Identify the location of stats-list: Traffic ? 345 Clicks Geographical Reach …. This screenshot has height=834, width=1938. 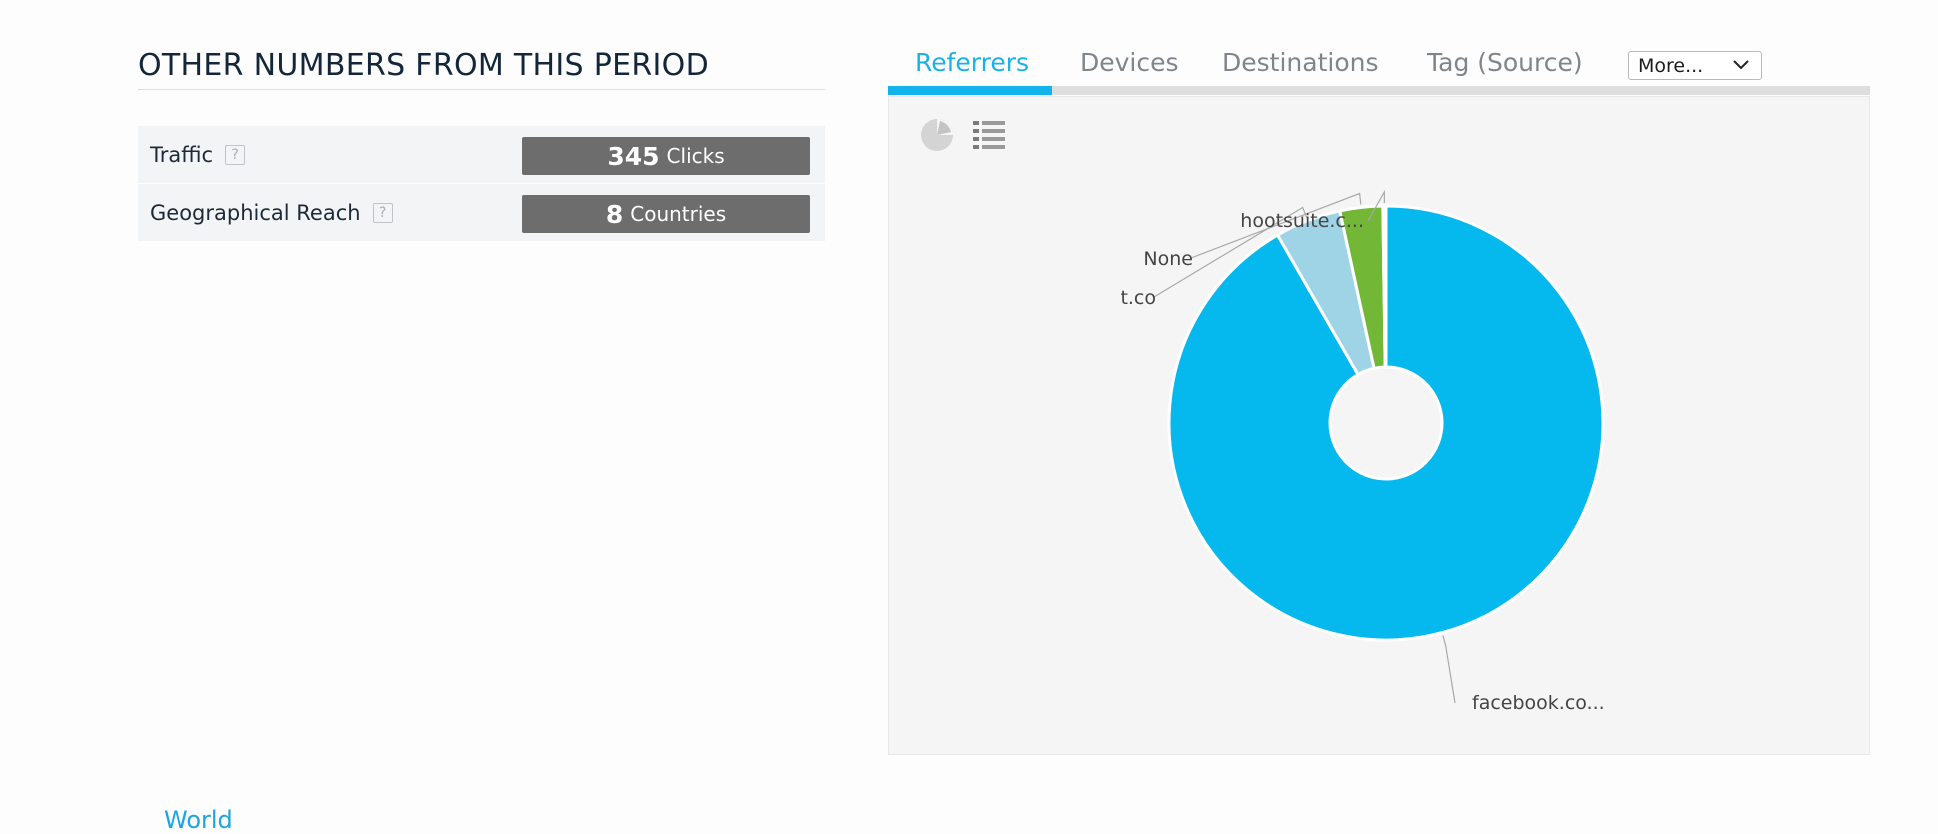
(481, 183).